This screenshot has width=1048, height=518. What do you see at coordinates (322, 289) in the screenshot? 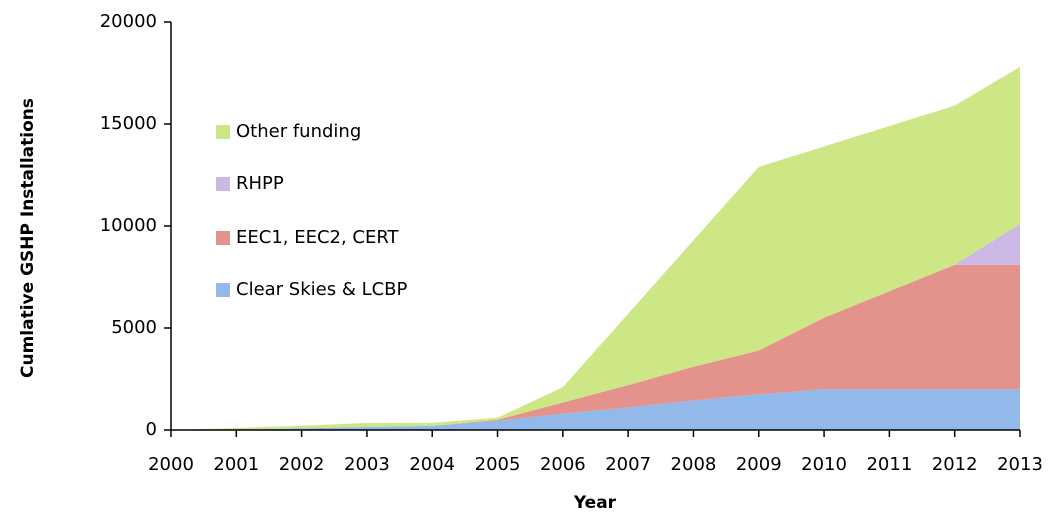
I see `legend-label: Clear Skies & LCBP` at bounding box center [322, 289].